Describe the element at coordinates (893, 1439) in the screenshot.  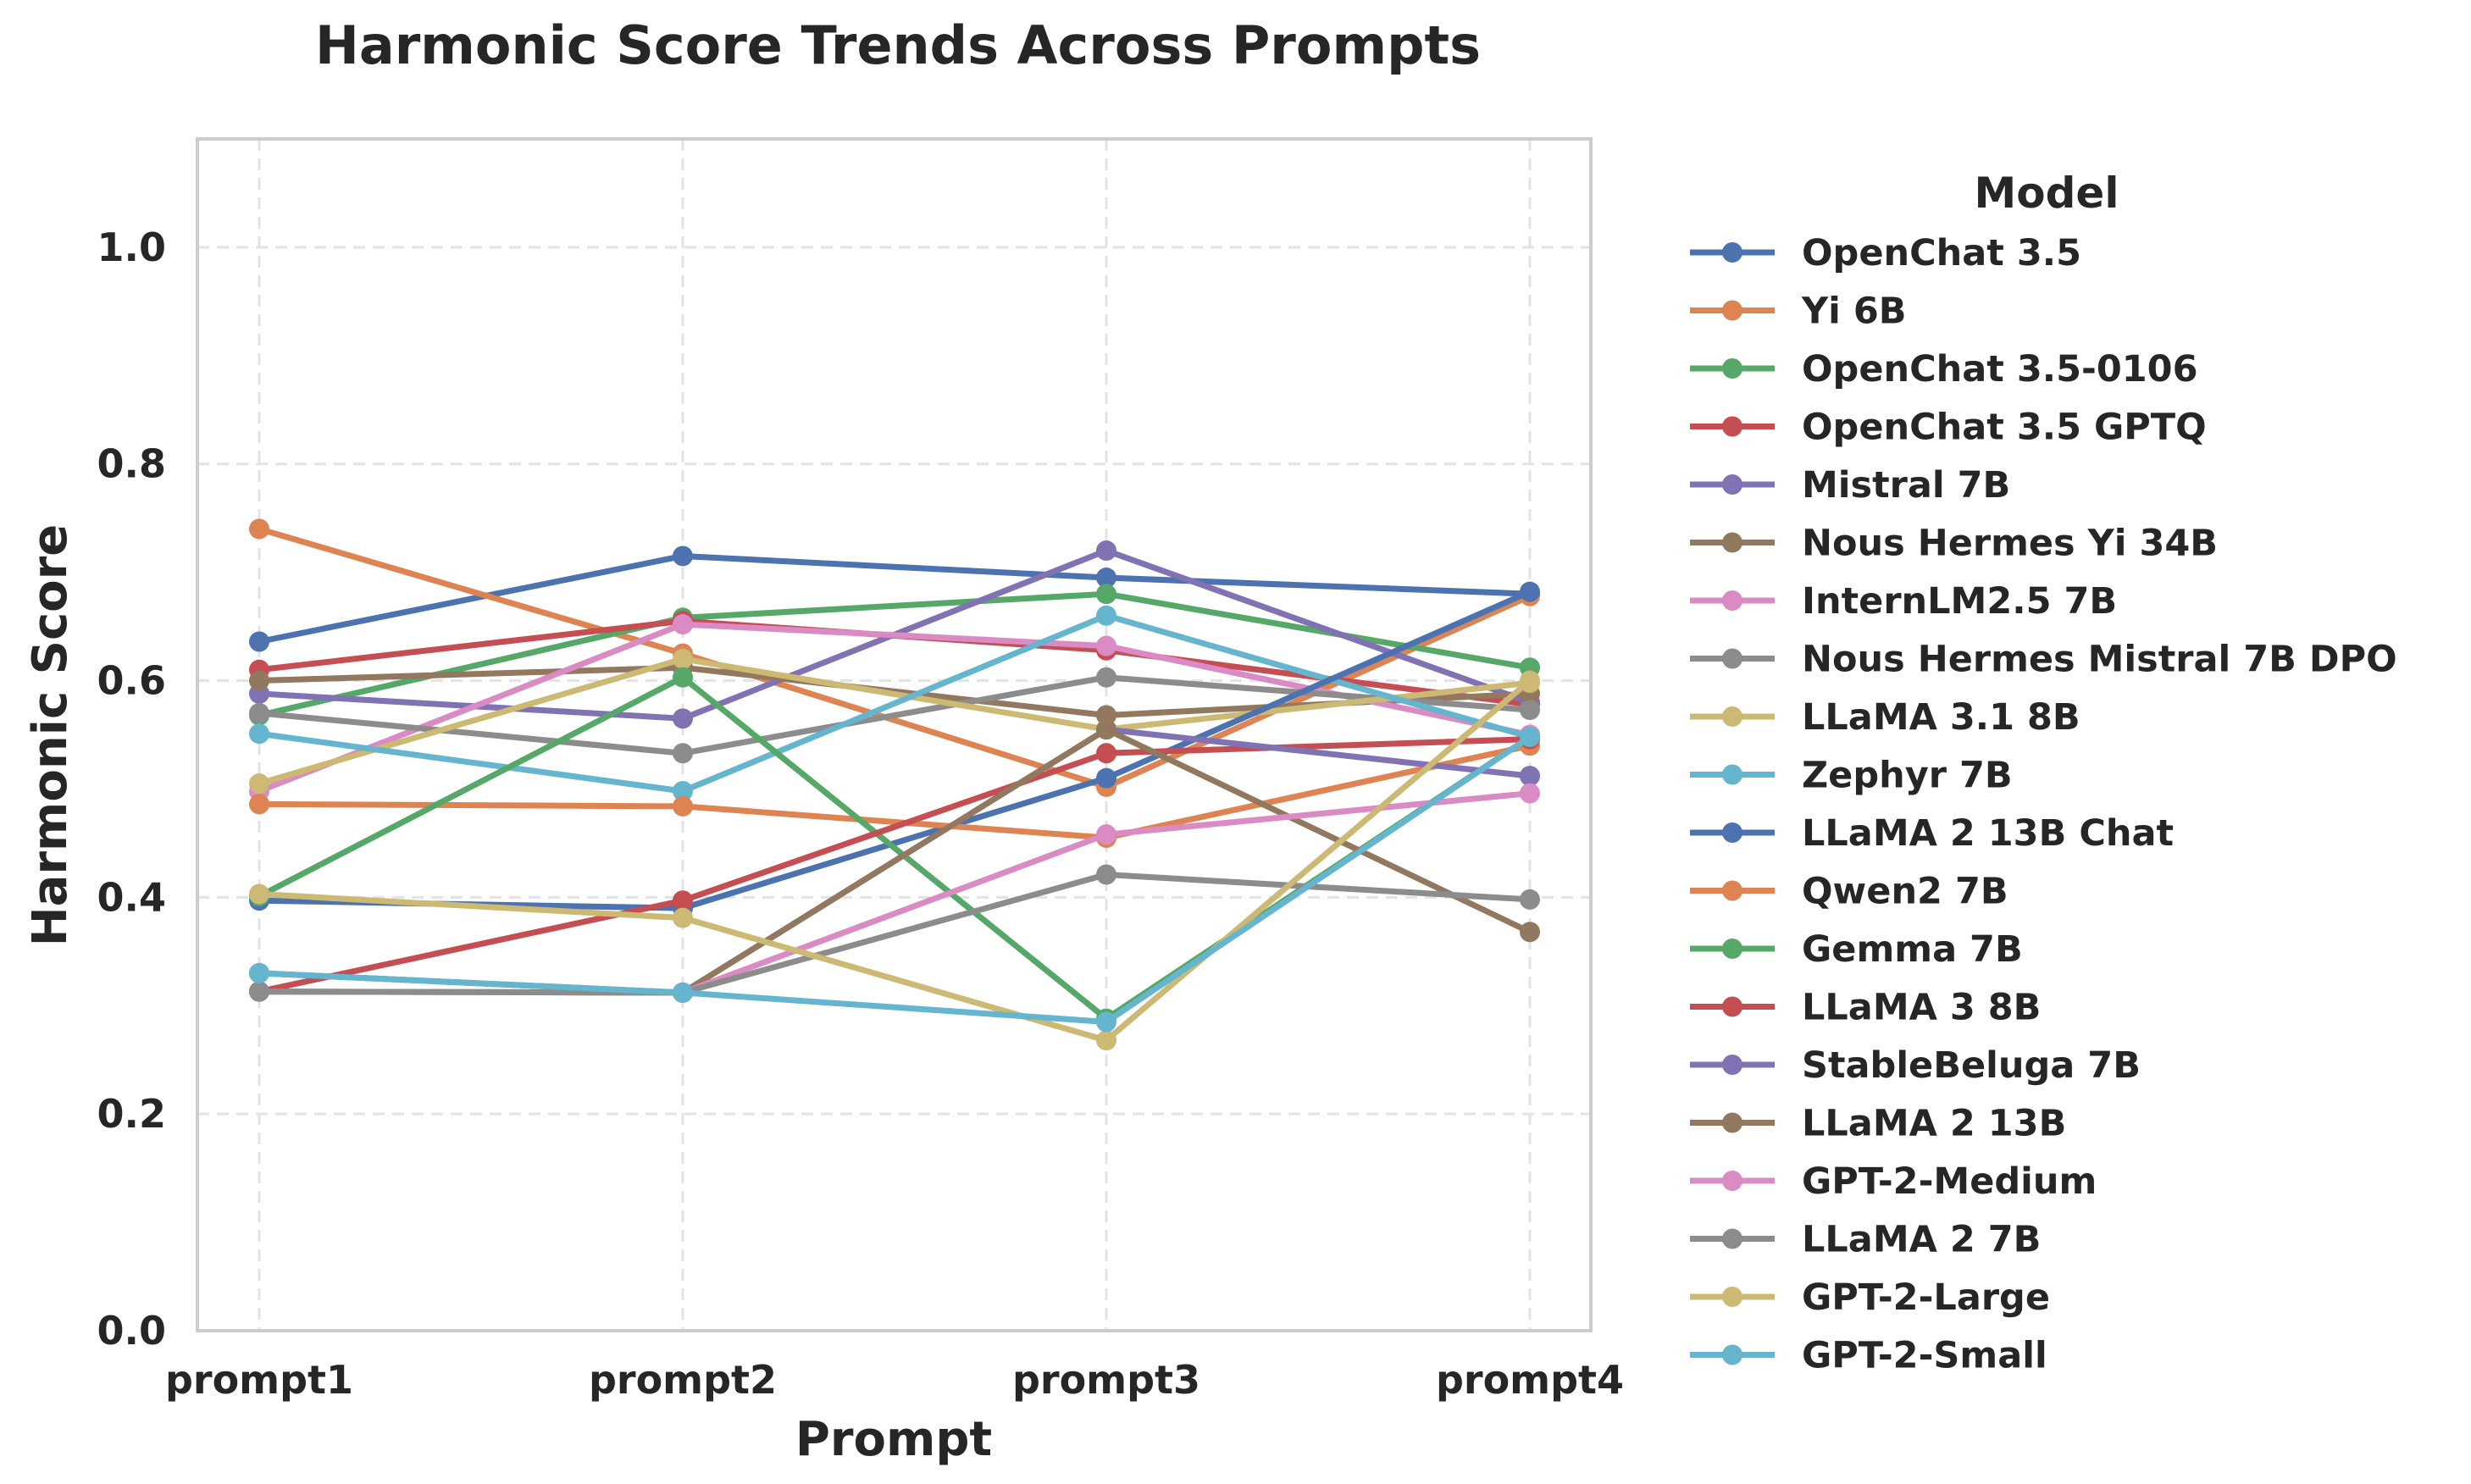
I see `x-axis-label: Prompt` at that location.